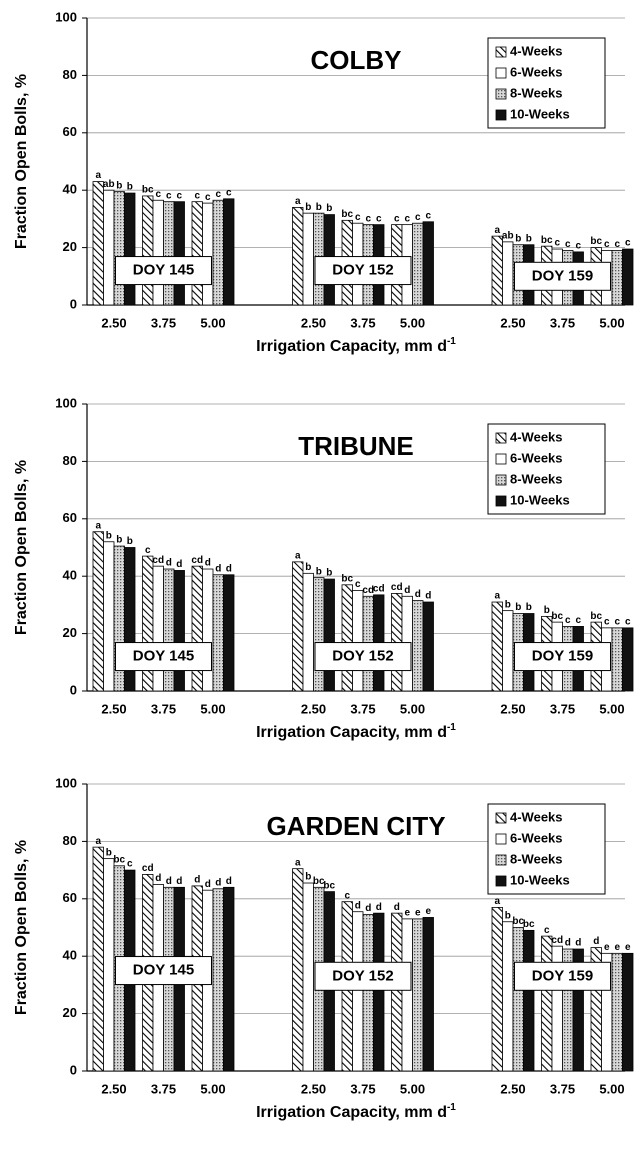  What do you see at coordinates (66, 782) in the screenshot?
I see `y-tick-label: 100` at bounding box center [66, 782].